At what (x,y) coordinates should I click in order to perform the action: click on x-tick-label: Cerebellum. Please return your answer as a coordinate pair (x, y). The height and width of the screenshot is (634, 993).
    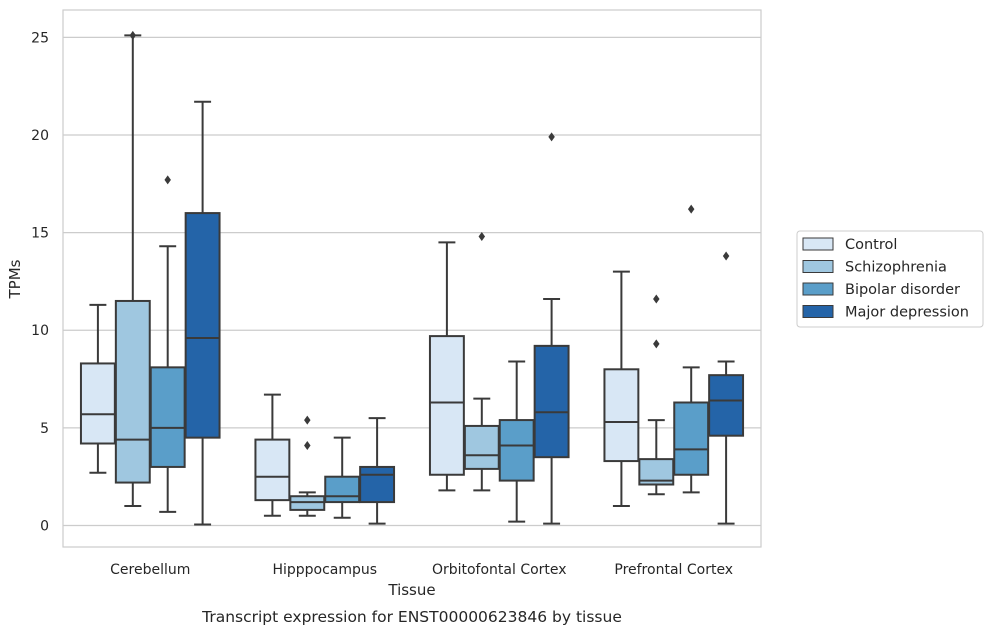
    Looking at the image, I should click on (150, 570).